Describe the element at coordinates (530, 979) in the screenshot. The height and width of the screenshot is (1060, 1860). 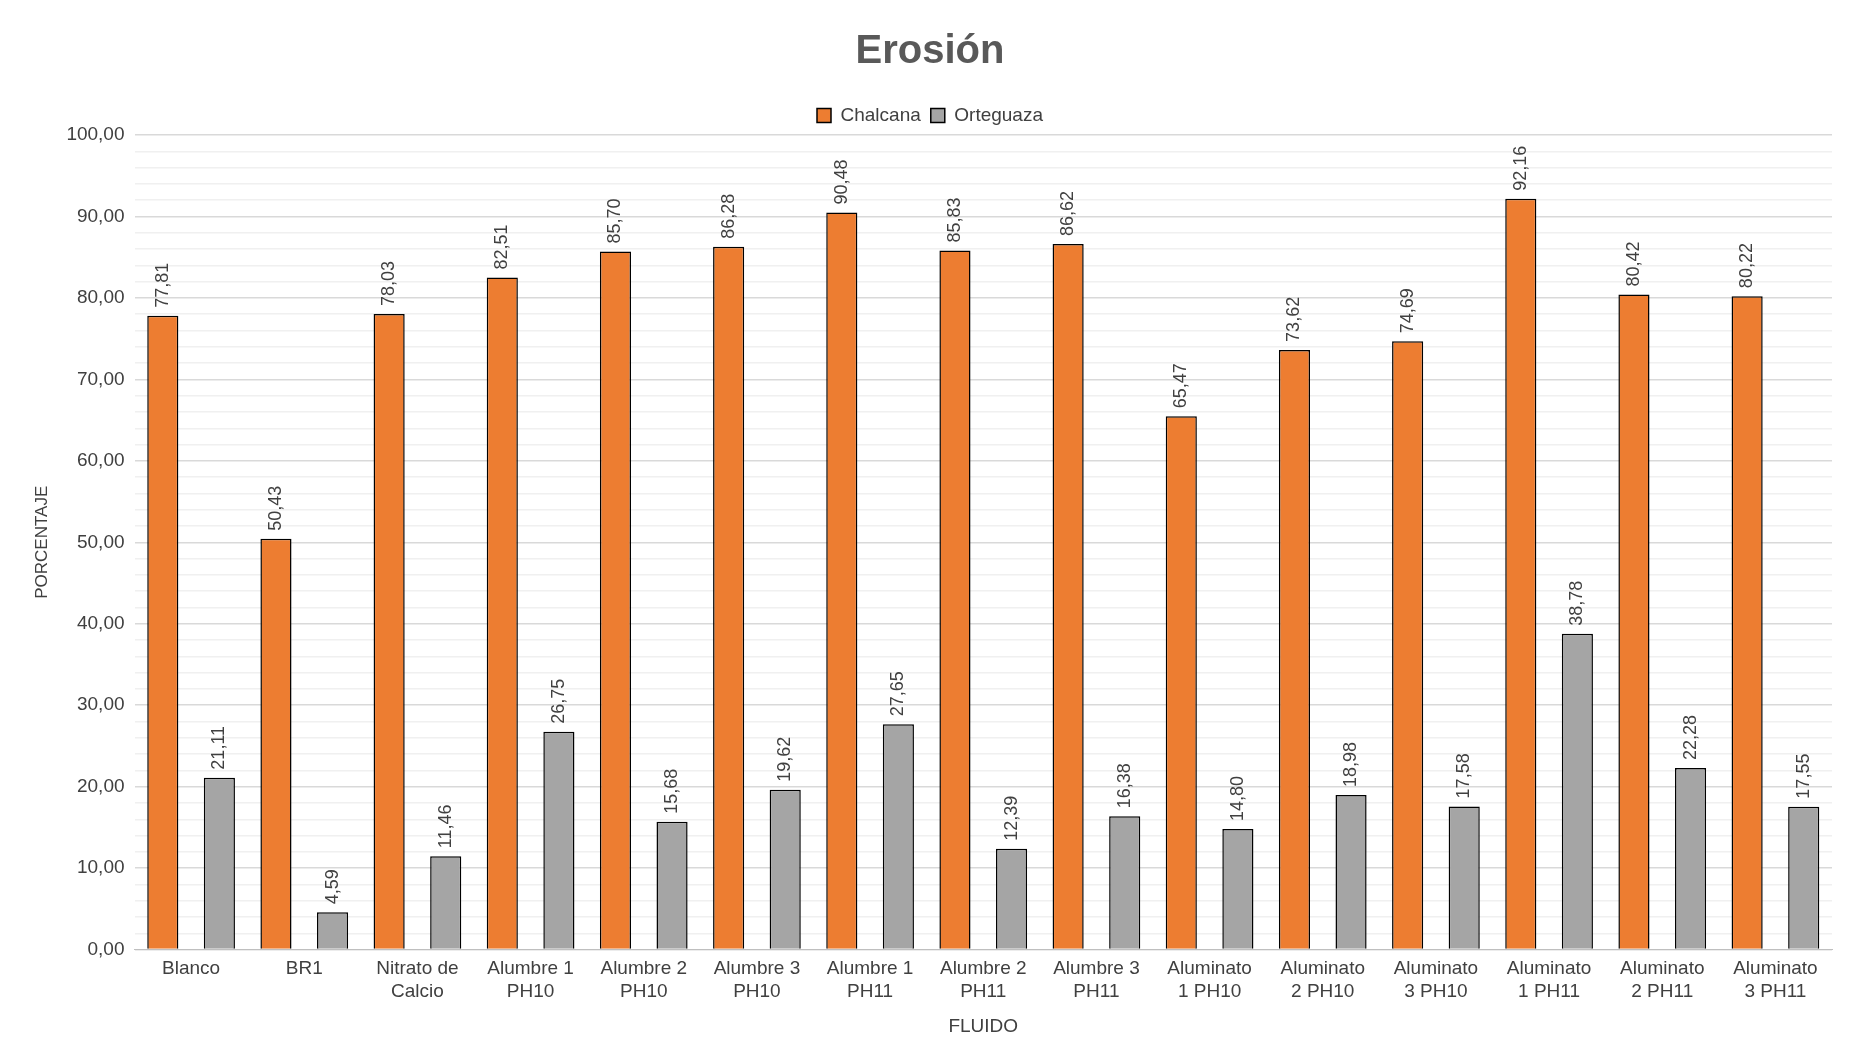
I see `x-tick-label: Alumbre 1 PH10` at that location.